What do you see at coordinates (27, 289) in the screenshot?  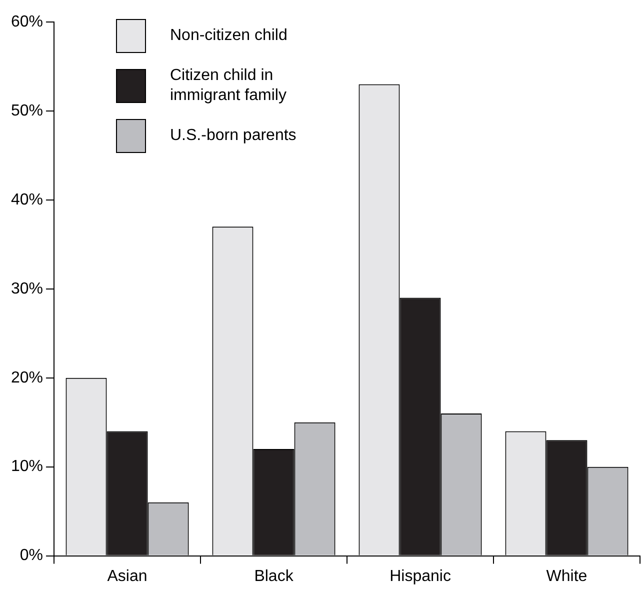 I see `y-tick-label: 30%` at bounding box center [27, 289].